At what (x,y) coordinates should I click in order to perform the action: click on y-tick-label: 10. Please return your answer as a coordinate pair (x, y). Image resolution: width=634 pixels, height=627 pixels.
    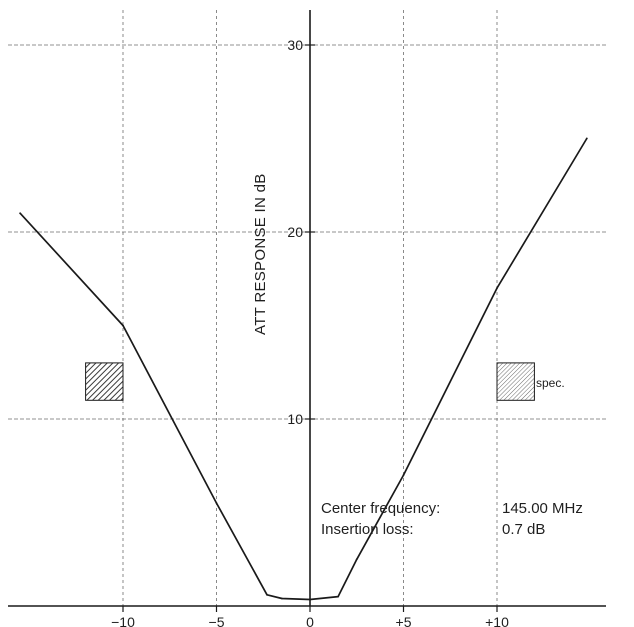
    Looking at the image, I should click on (295, 419).